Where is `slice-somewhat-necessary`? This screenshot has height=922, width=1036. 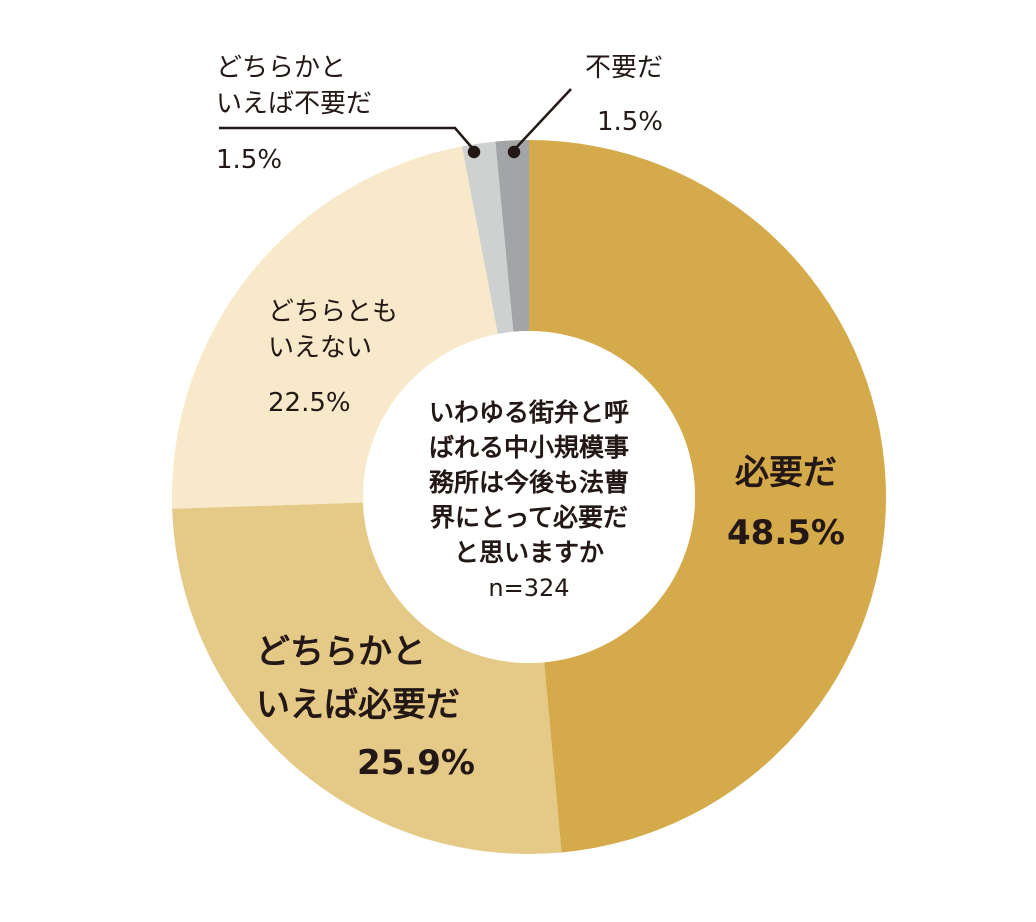
slice-somewhat-necessary is located at coordinates (367, 678).